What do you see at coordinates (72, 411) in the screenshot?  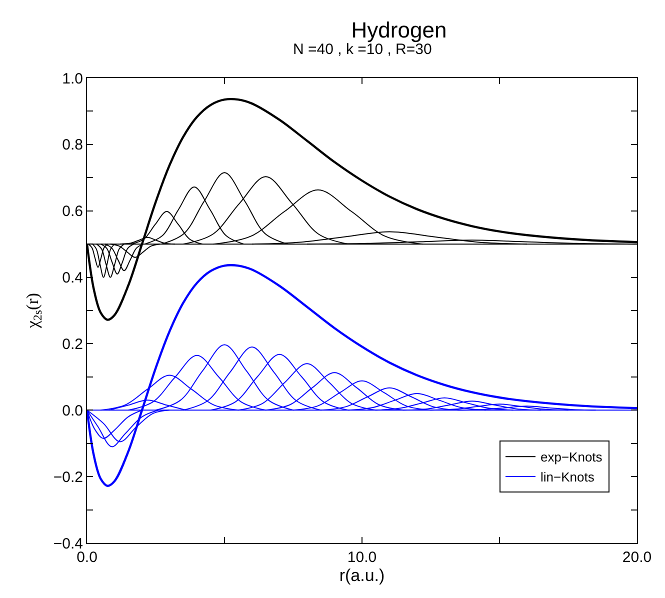 I see `y-tick-label: 0.0` at bounding box center [72, 411].